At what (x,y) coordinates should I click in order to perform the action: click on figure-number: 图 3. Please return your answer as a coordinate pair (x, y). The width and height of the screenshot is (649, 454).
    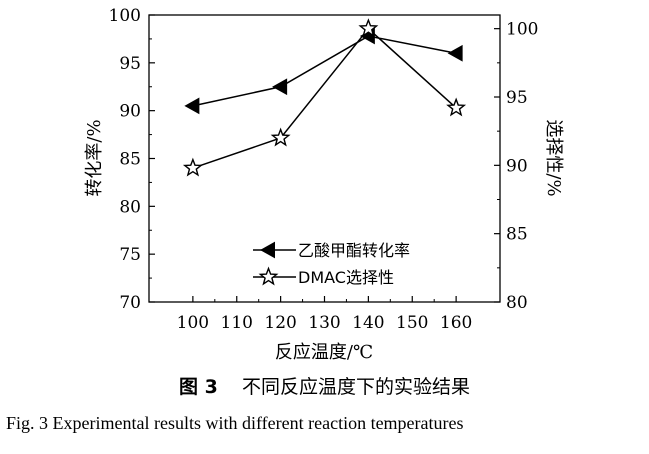
    Looking at the image, I should click on (198, 387).